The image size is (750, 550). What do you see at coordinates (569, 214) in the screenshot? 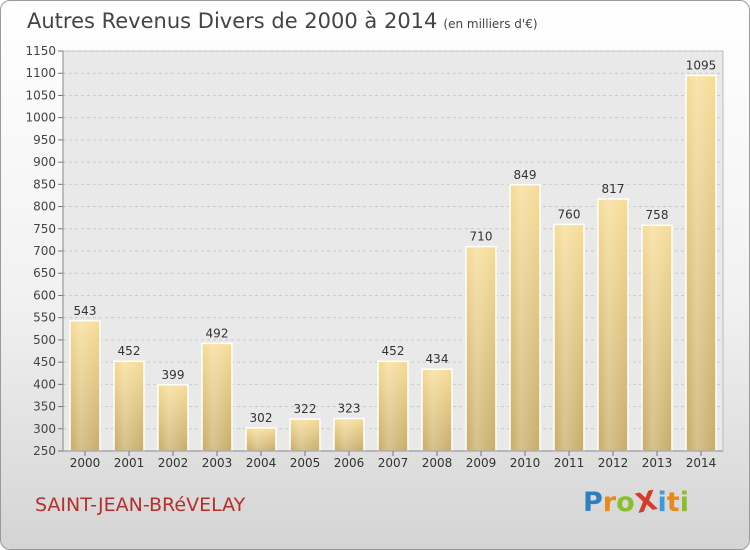
I see `data-label: 760` at bounding box center [569, 214].